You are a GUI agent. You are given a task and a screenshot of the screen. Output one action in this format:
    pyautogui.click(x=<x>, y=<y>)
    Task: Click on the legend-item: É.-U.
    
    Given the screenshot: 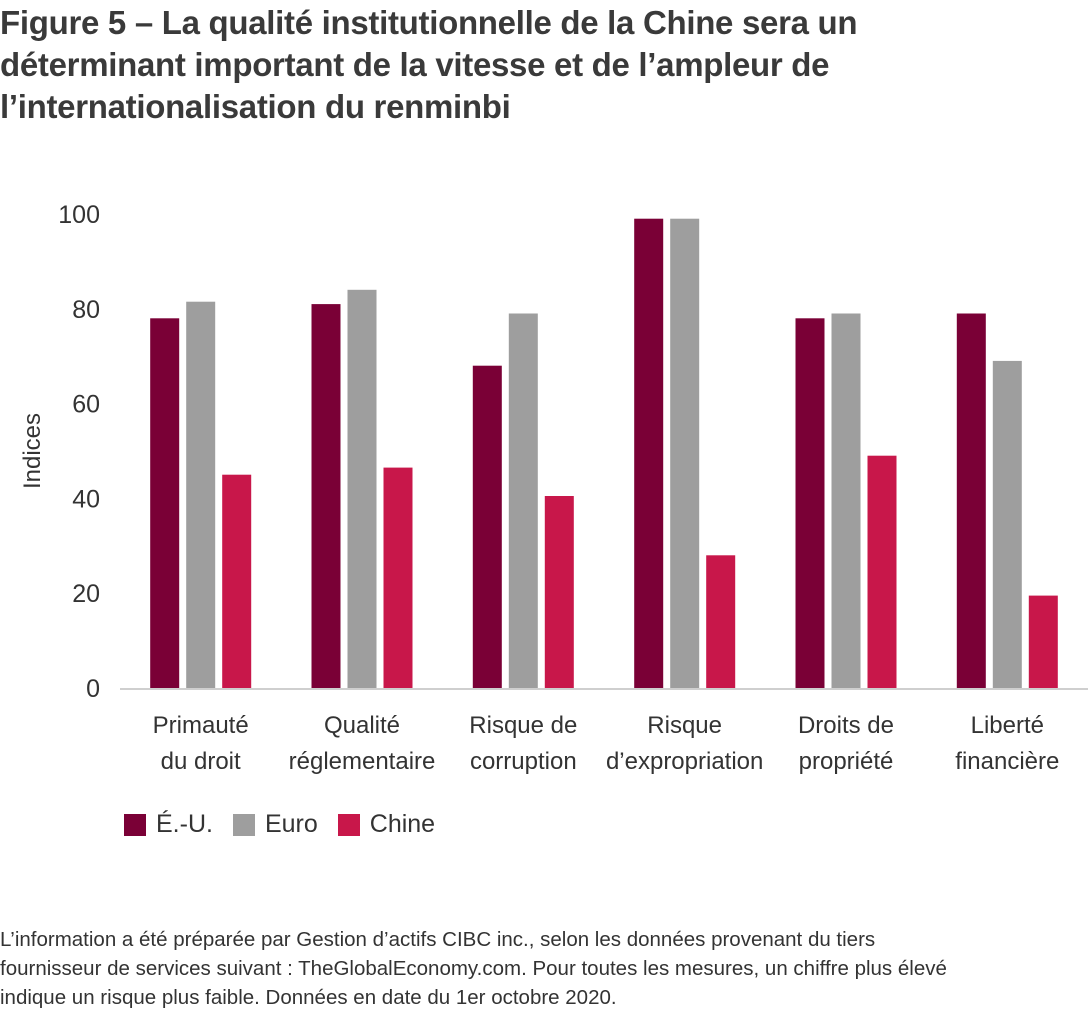 What is the action you would take?
    pyautogui.click(x=168, y=824)
    